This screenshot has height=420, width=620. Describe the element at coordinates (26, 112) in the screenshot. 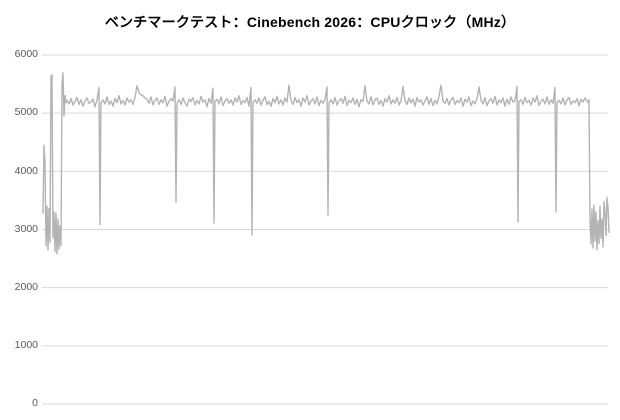

I see `y-axis-tick-label: 5000` at that location.